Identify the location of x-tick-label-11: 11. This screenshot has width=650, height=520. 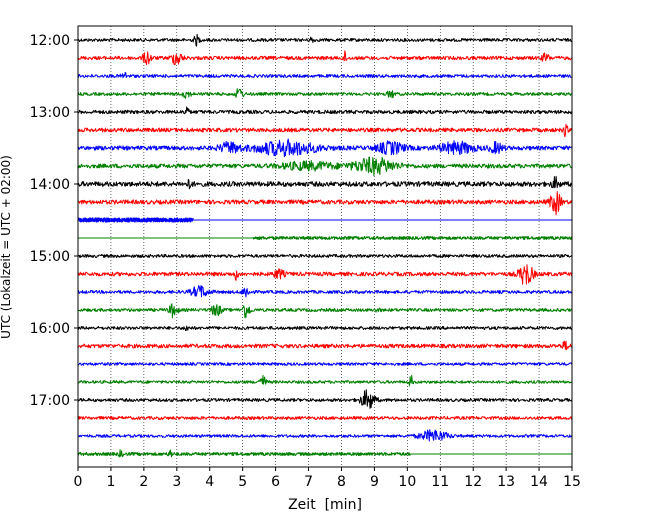
(440, 482).